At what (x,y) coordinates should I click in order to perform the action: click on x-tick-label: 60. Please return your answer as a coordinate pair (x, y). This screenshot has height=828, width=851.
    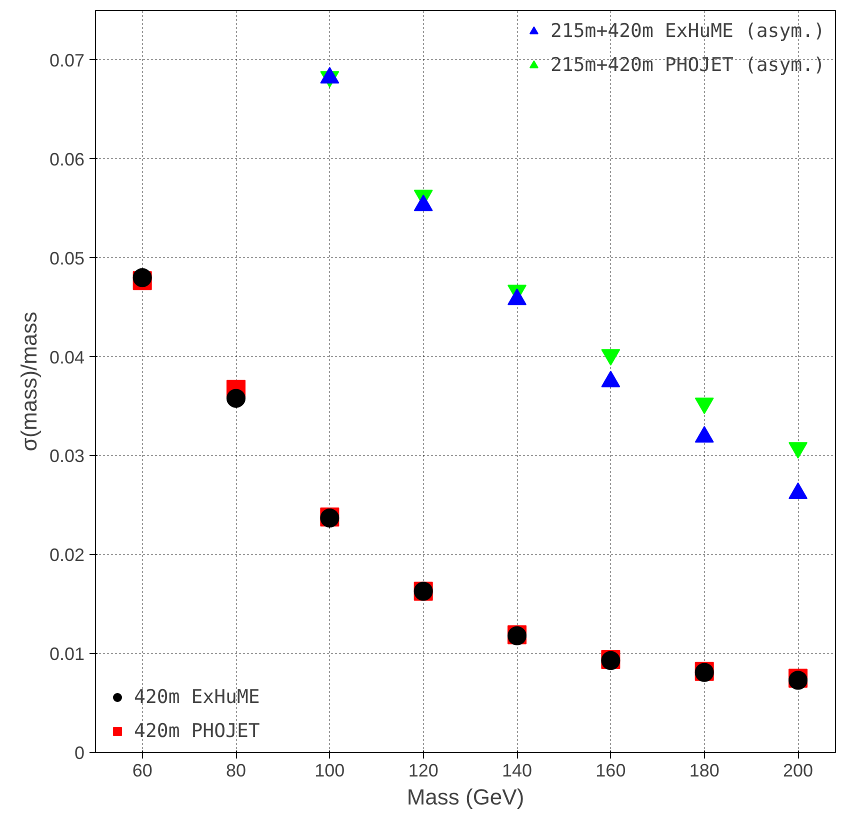
    Looking at the image, I should click on (142, 770).